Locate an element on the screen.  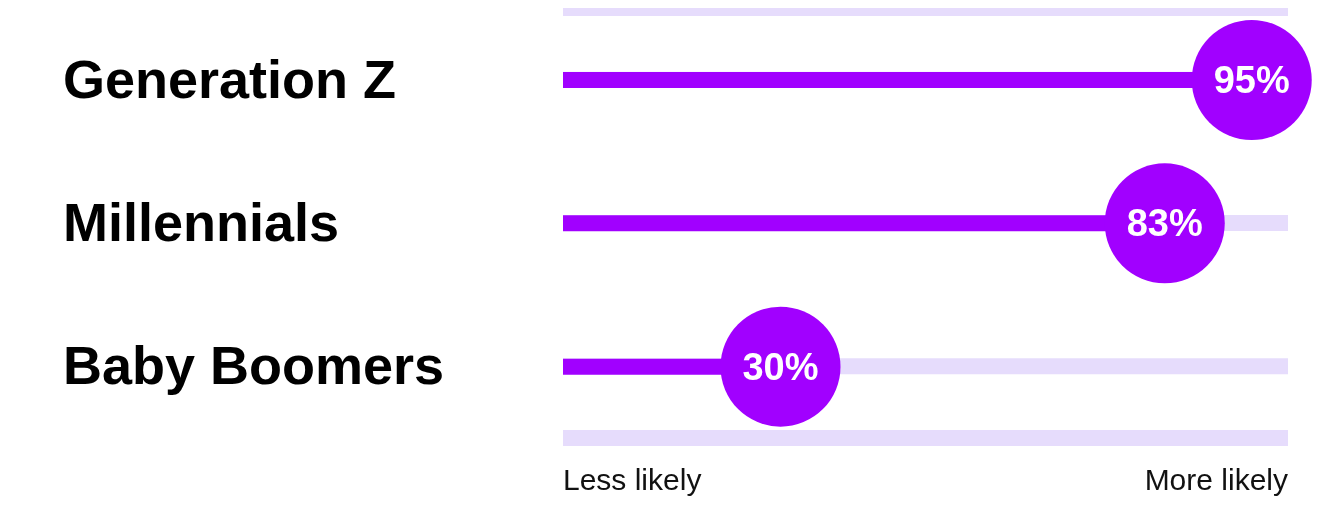
y-tick-label: Millennials is located at coordinates (201, 222).